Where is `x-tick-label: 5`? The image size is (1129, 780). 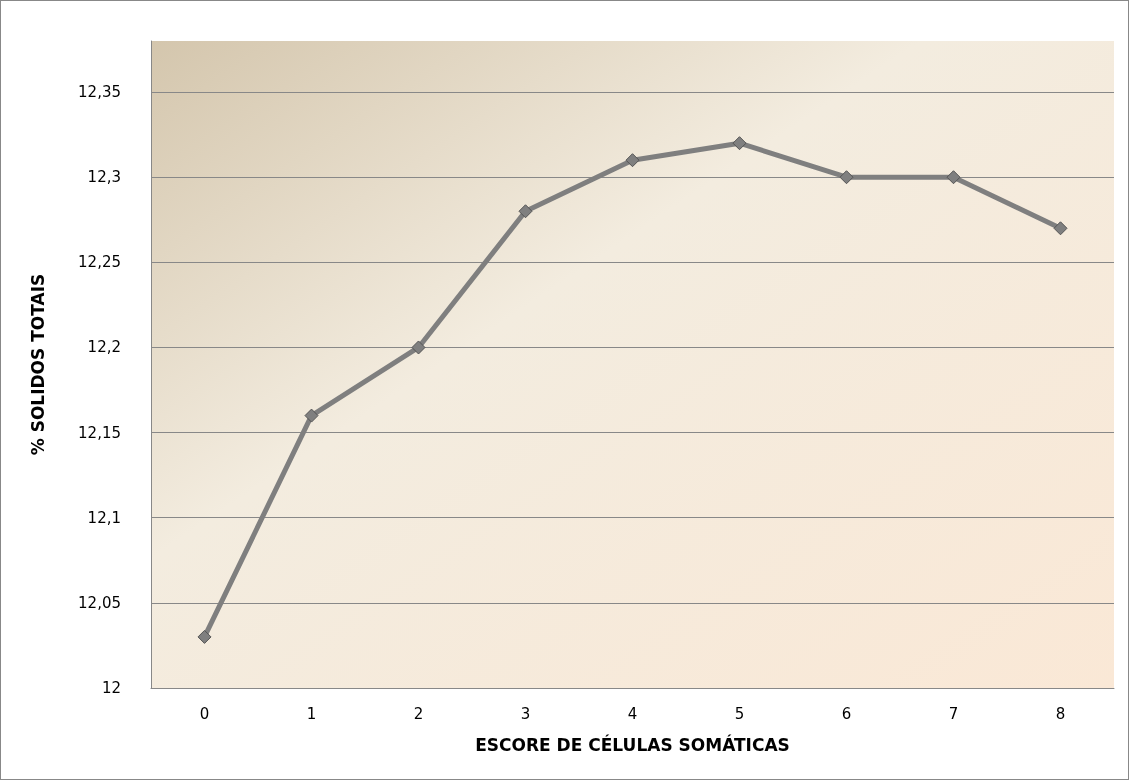 x-tick-label: 5 is located at coordinates (739, 713).